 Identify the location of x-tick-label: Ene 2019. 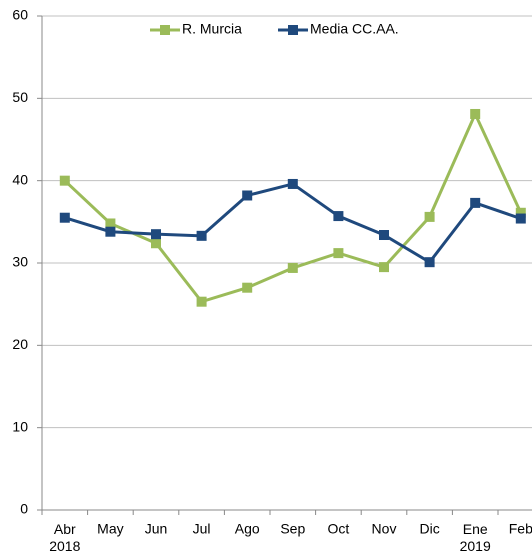
(475, 537).